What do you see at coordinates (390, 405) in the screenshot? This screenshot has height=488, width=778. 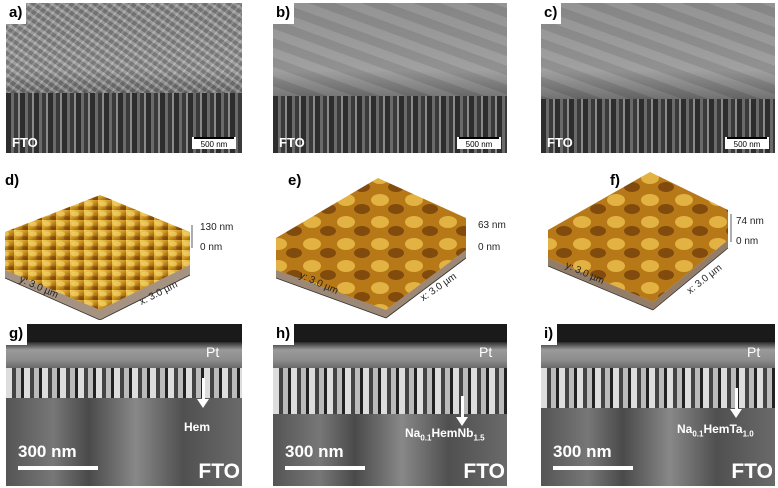 I see `tem-panel-h: h) Pt Na0.1HemNb1.5 300 nm FTO` at bounding box center [390, 405].